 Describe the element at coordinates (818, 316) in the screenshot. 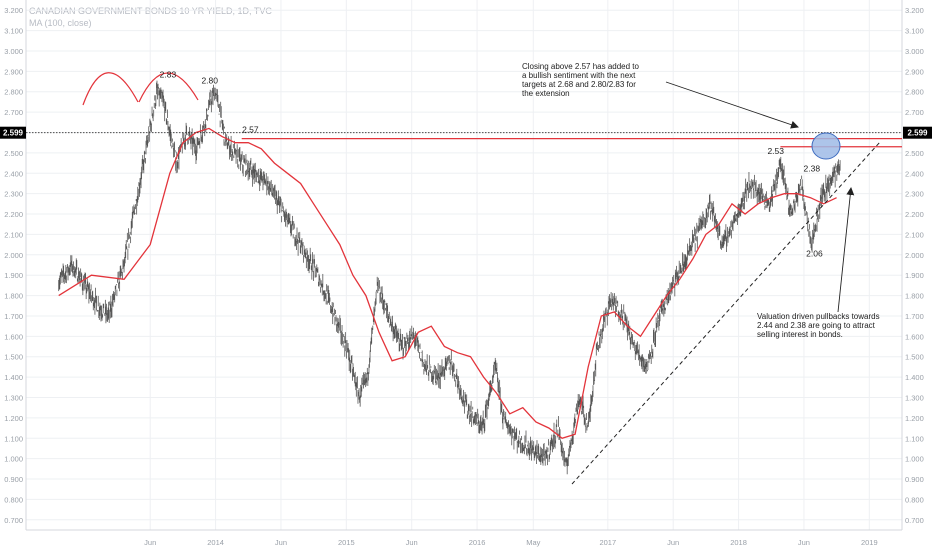

I see `annotation-line: Valuation driven pullbacks towards` at that location.